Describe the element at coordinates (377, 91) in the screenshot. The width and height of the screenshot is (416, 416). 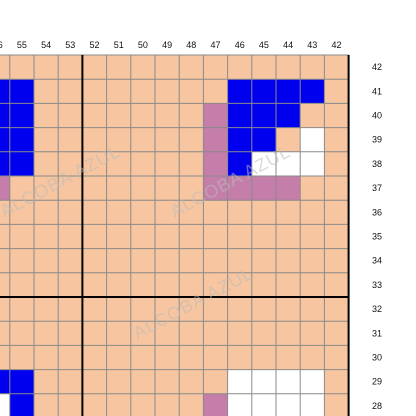
I see `row-number: 41` at that location.